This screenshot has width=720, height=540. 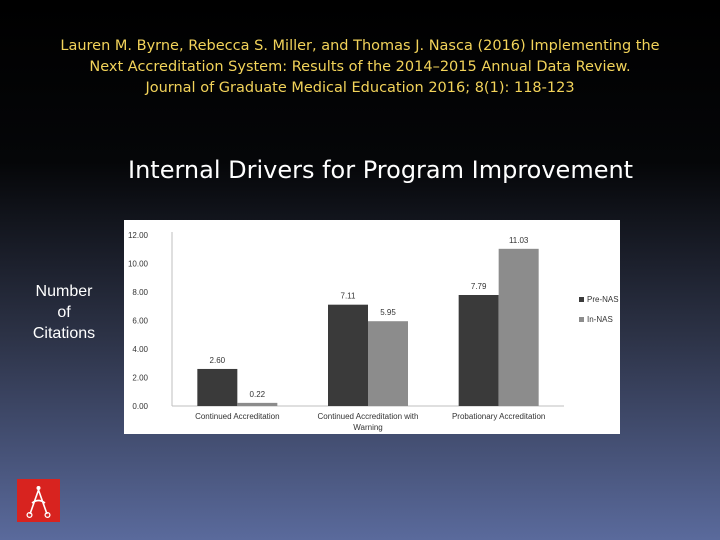 What do you see at coordinates (140, 378) in the screenshot?
I see `y-tick-label: 2.00` at bounding box center [140, 378].